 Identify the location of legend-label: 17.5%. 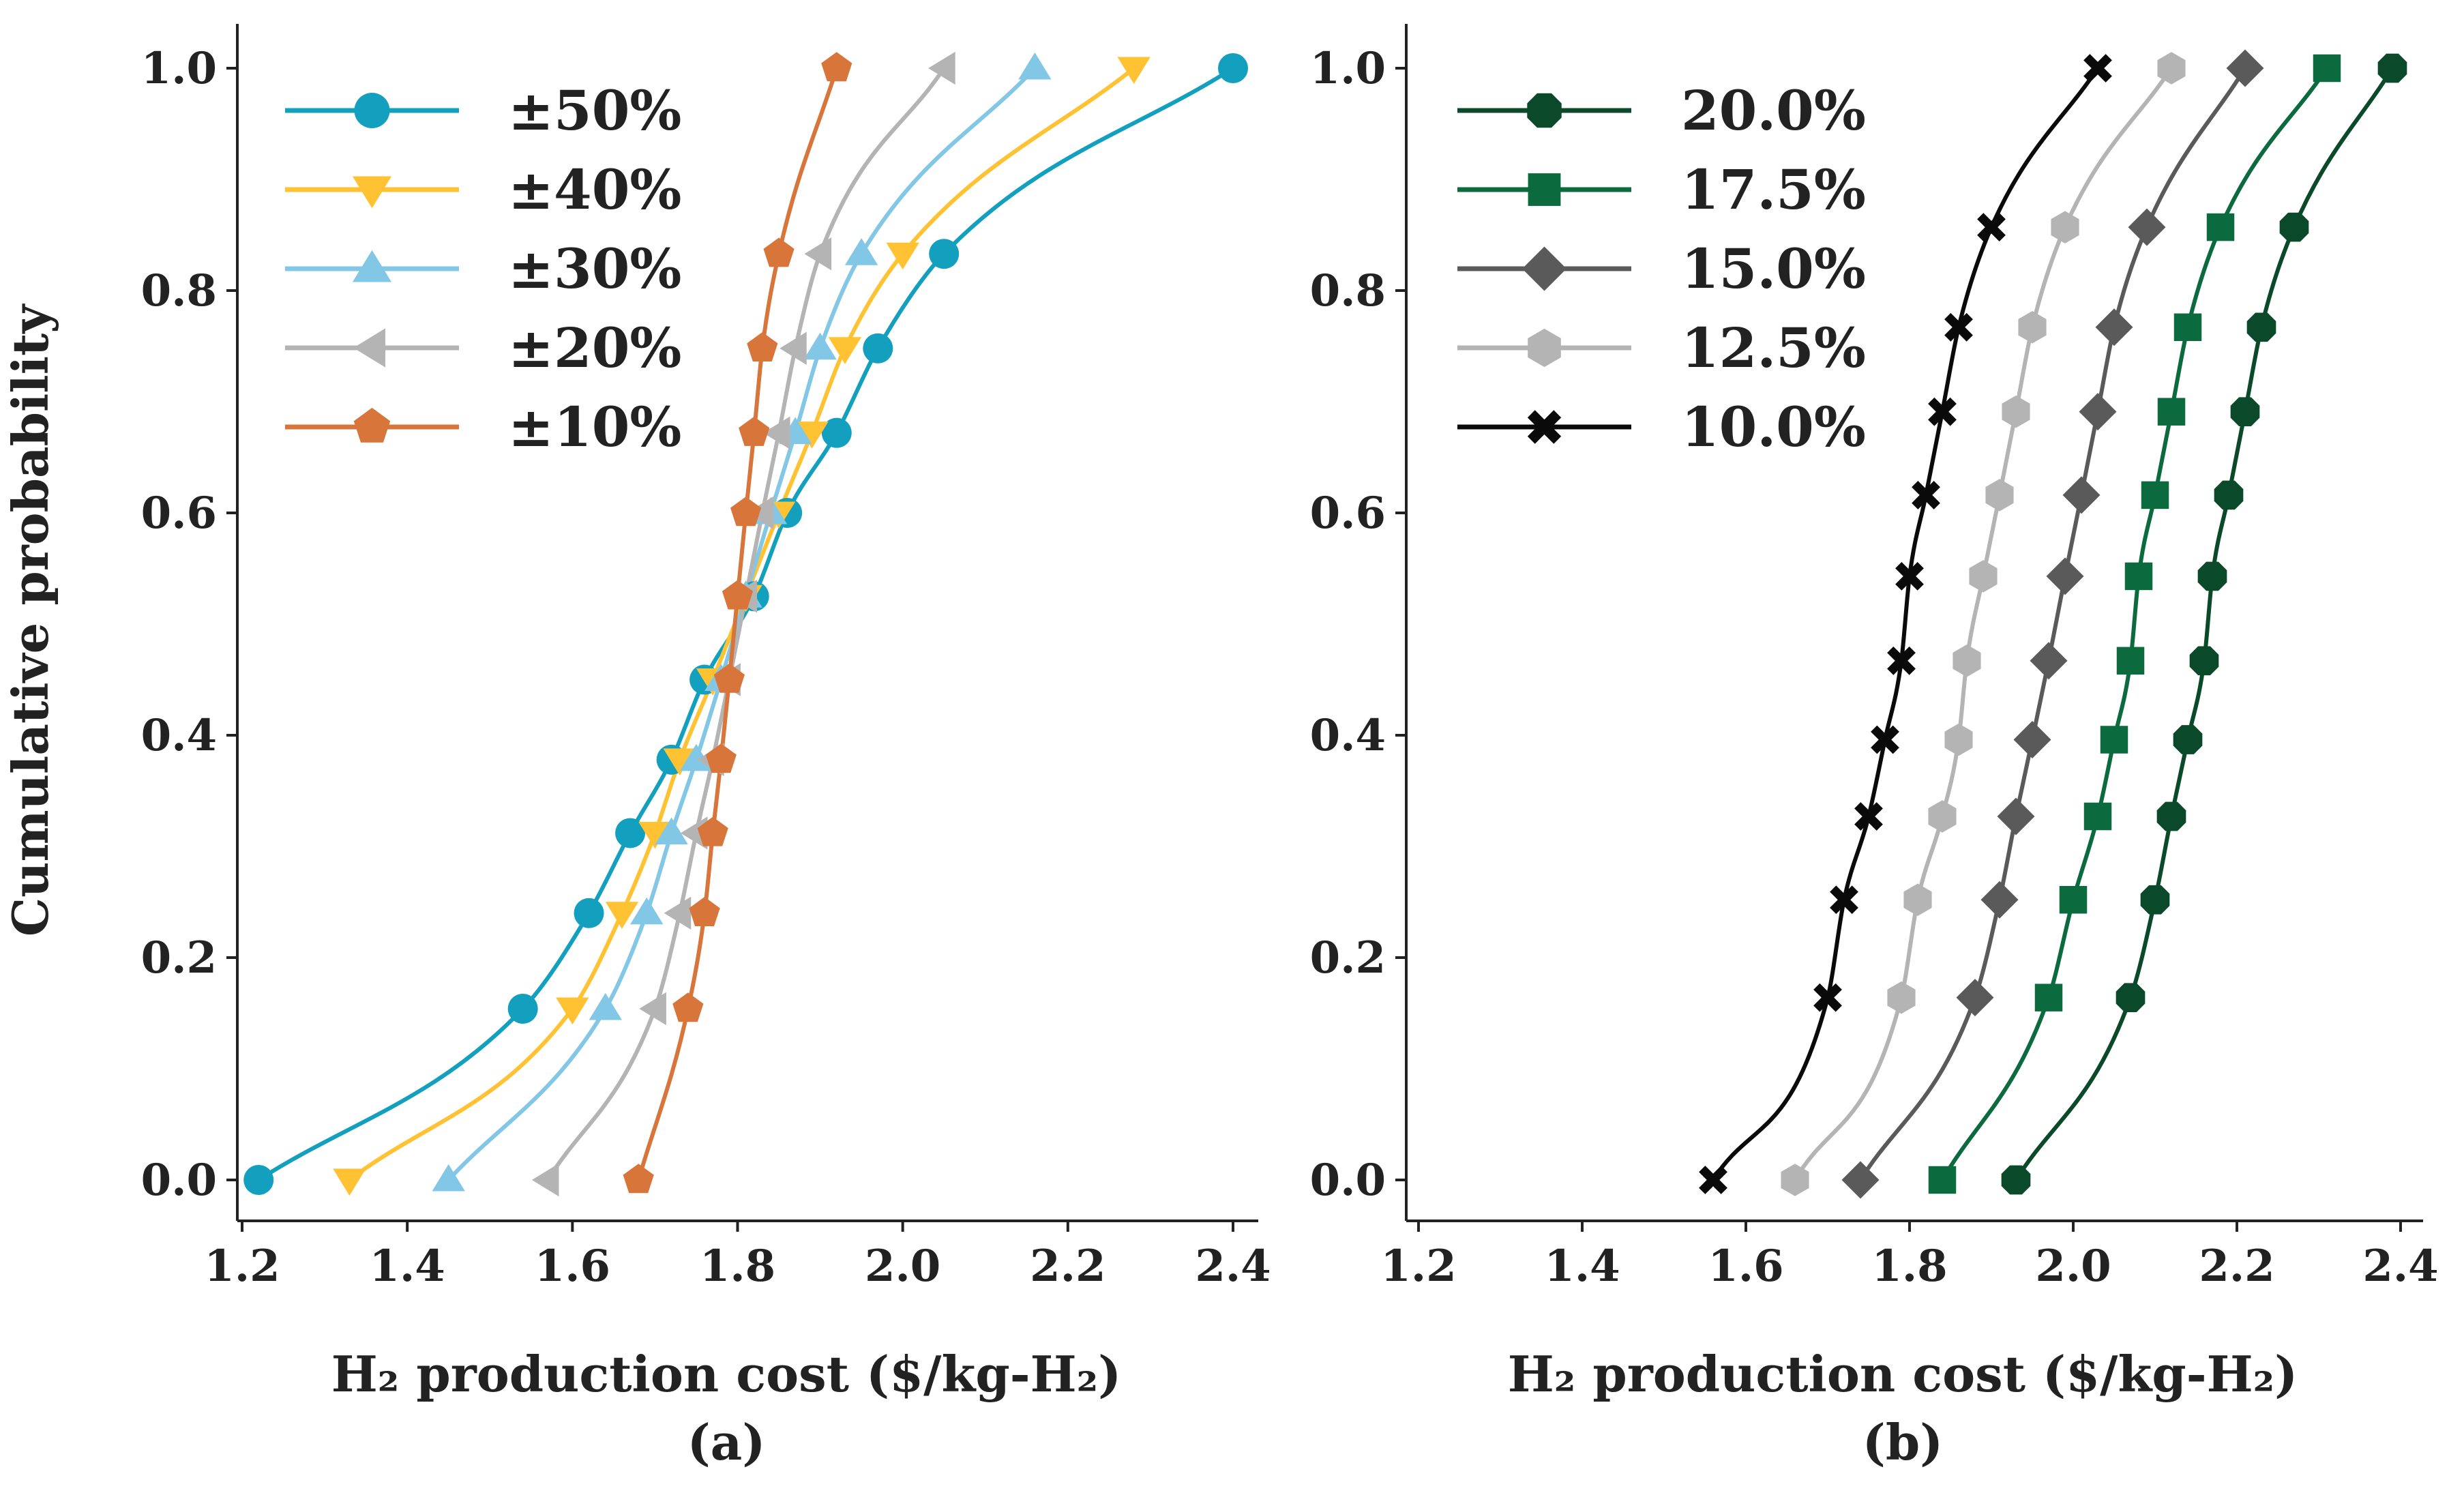
(1774, 190).